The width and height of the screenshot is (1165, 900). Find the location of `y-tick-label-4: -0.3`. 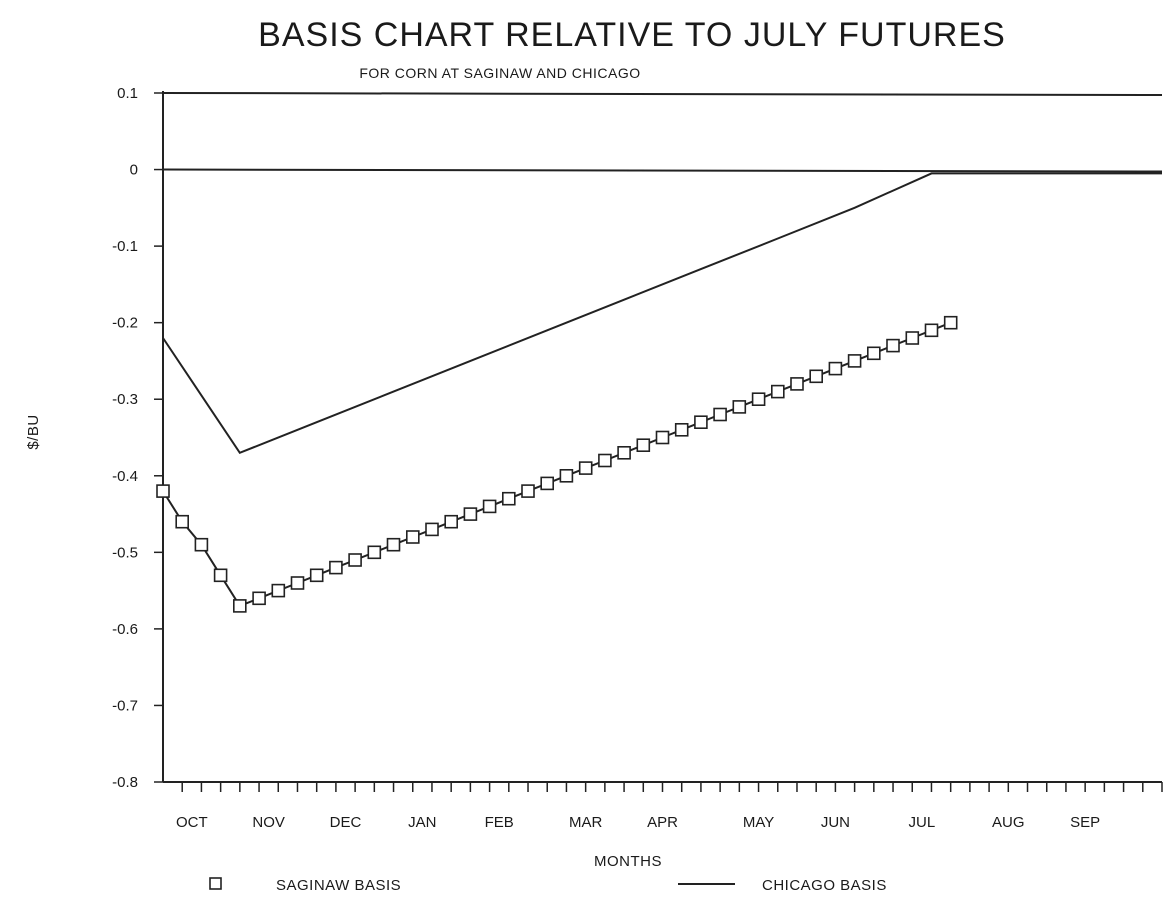

y-tick-label-4: -0.3 is located at coordinates (125, 399).